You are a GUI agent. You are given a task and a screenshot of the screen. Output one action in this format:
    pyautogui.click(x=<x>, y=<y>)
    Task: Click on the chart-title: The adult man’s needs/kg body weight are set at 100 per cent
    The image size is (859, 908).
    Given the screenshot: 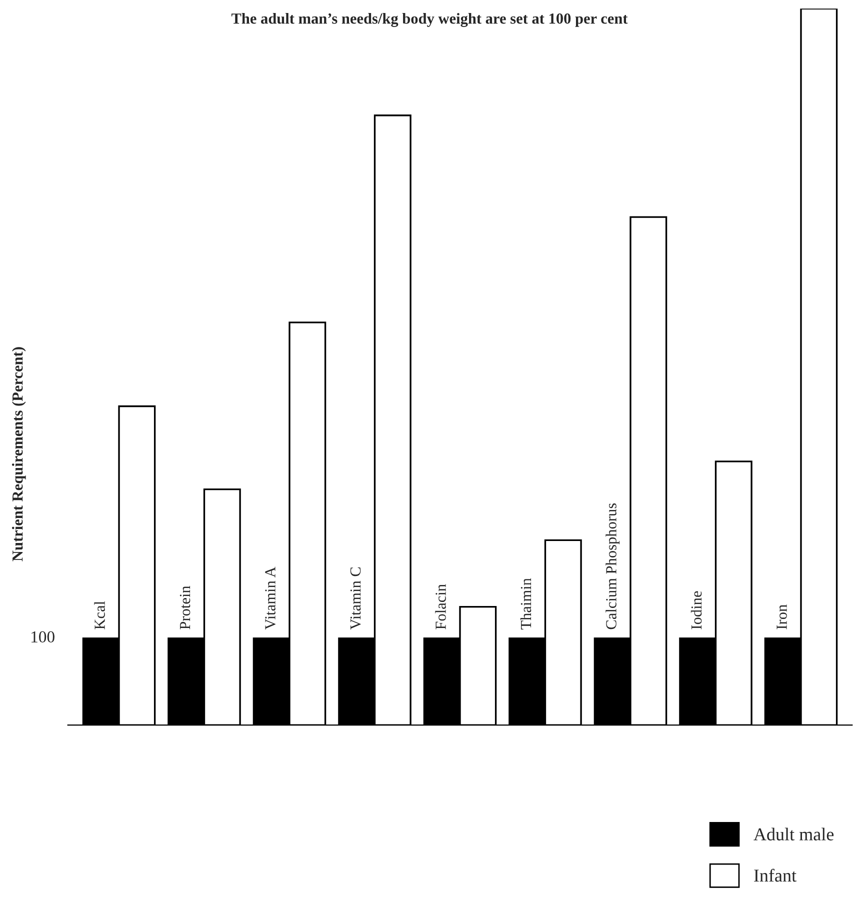 What is the action you would take?
    pyautogui.click(x=429, y=19)
    